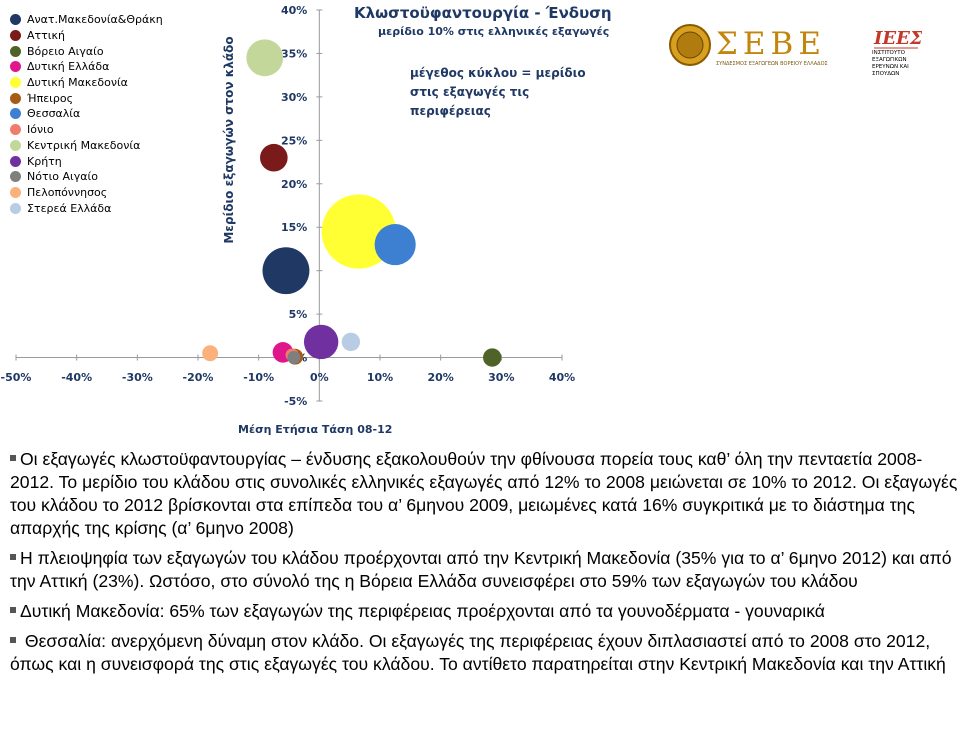 The height and width of the screenshot is (730, 960). Describe the element at coordinates (69, 208) in the screenshot. I see `legend-label: Στερεά Ελλάδα` at that location.